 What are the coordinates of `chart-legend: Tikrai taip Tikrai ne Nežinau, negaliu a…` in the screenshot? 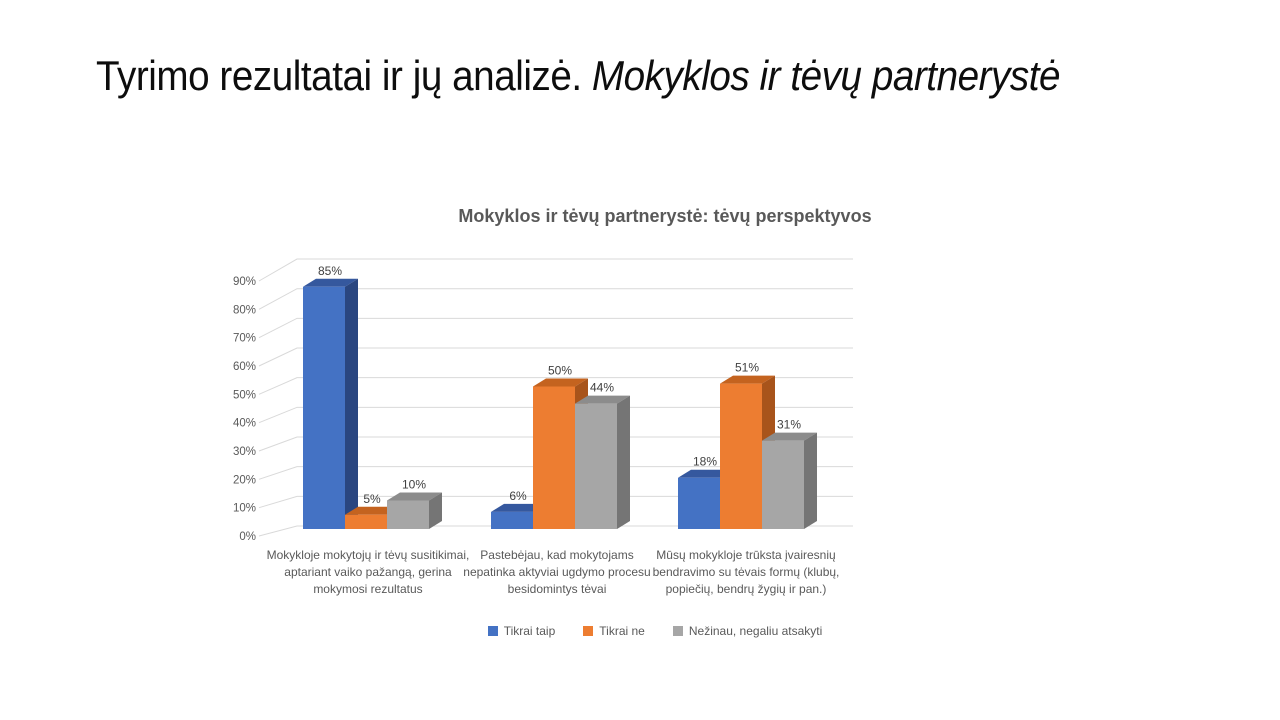 It's located at (655, 631).